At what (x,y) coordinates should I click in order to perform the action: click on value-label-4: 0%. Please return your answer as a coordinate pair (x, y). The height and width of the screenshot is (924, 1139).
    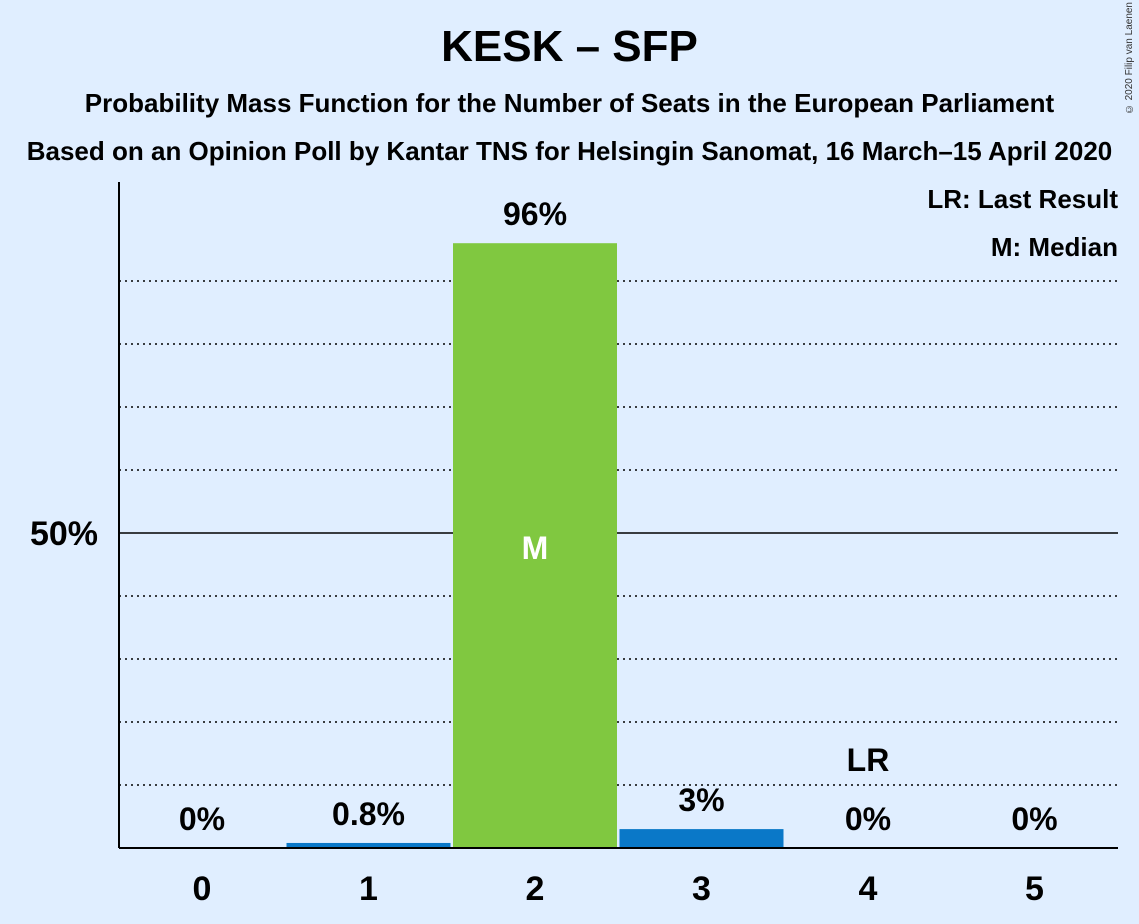
    Looking at the image, I should click on (868, 819).